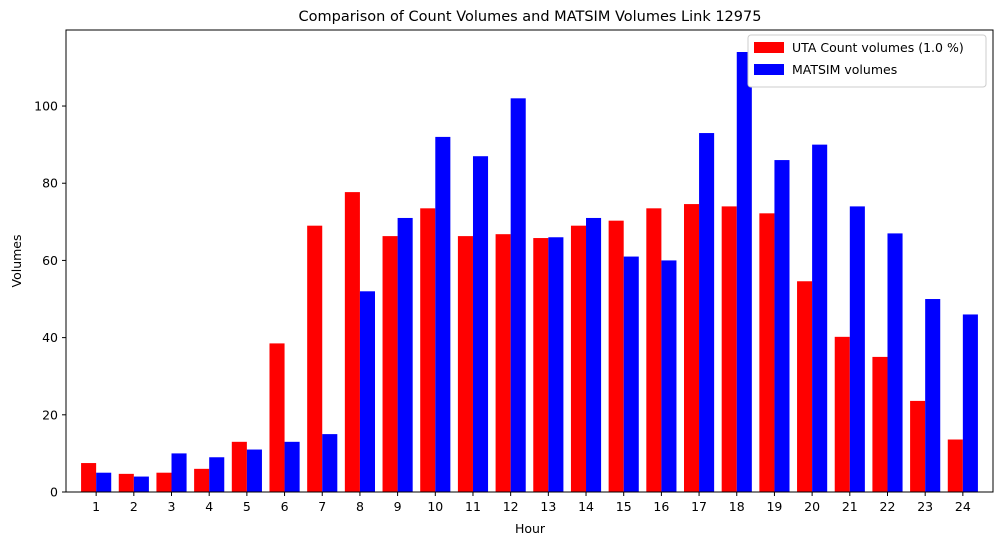 The width and height of the screenshot is (1005, 545). Describe the element at coordinates (285, 506) in the screenshot. I see `x-tick-label: 6` at that location.